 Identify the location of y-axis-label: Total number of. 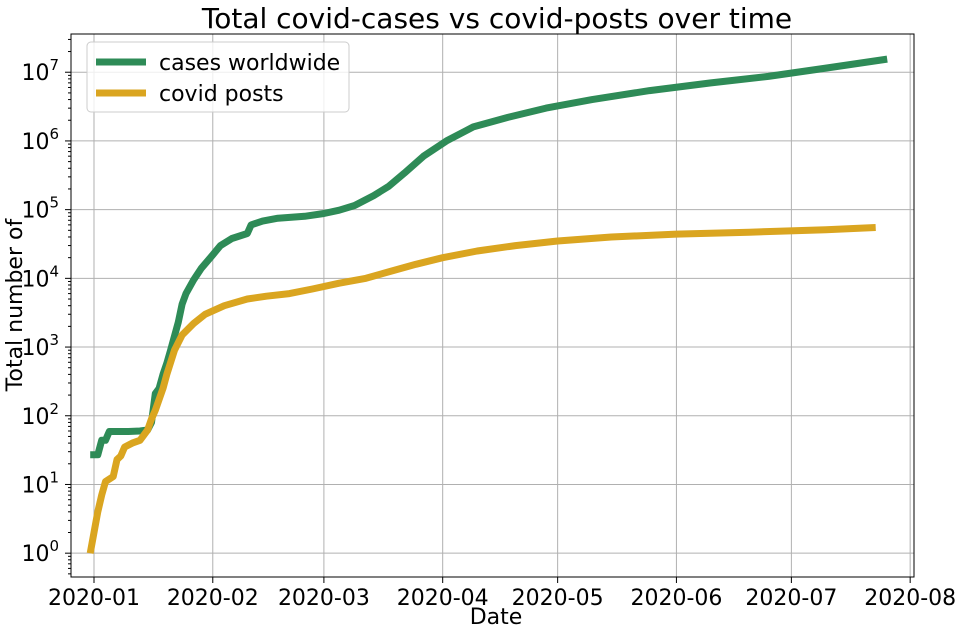
(15, 305).